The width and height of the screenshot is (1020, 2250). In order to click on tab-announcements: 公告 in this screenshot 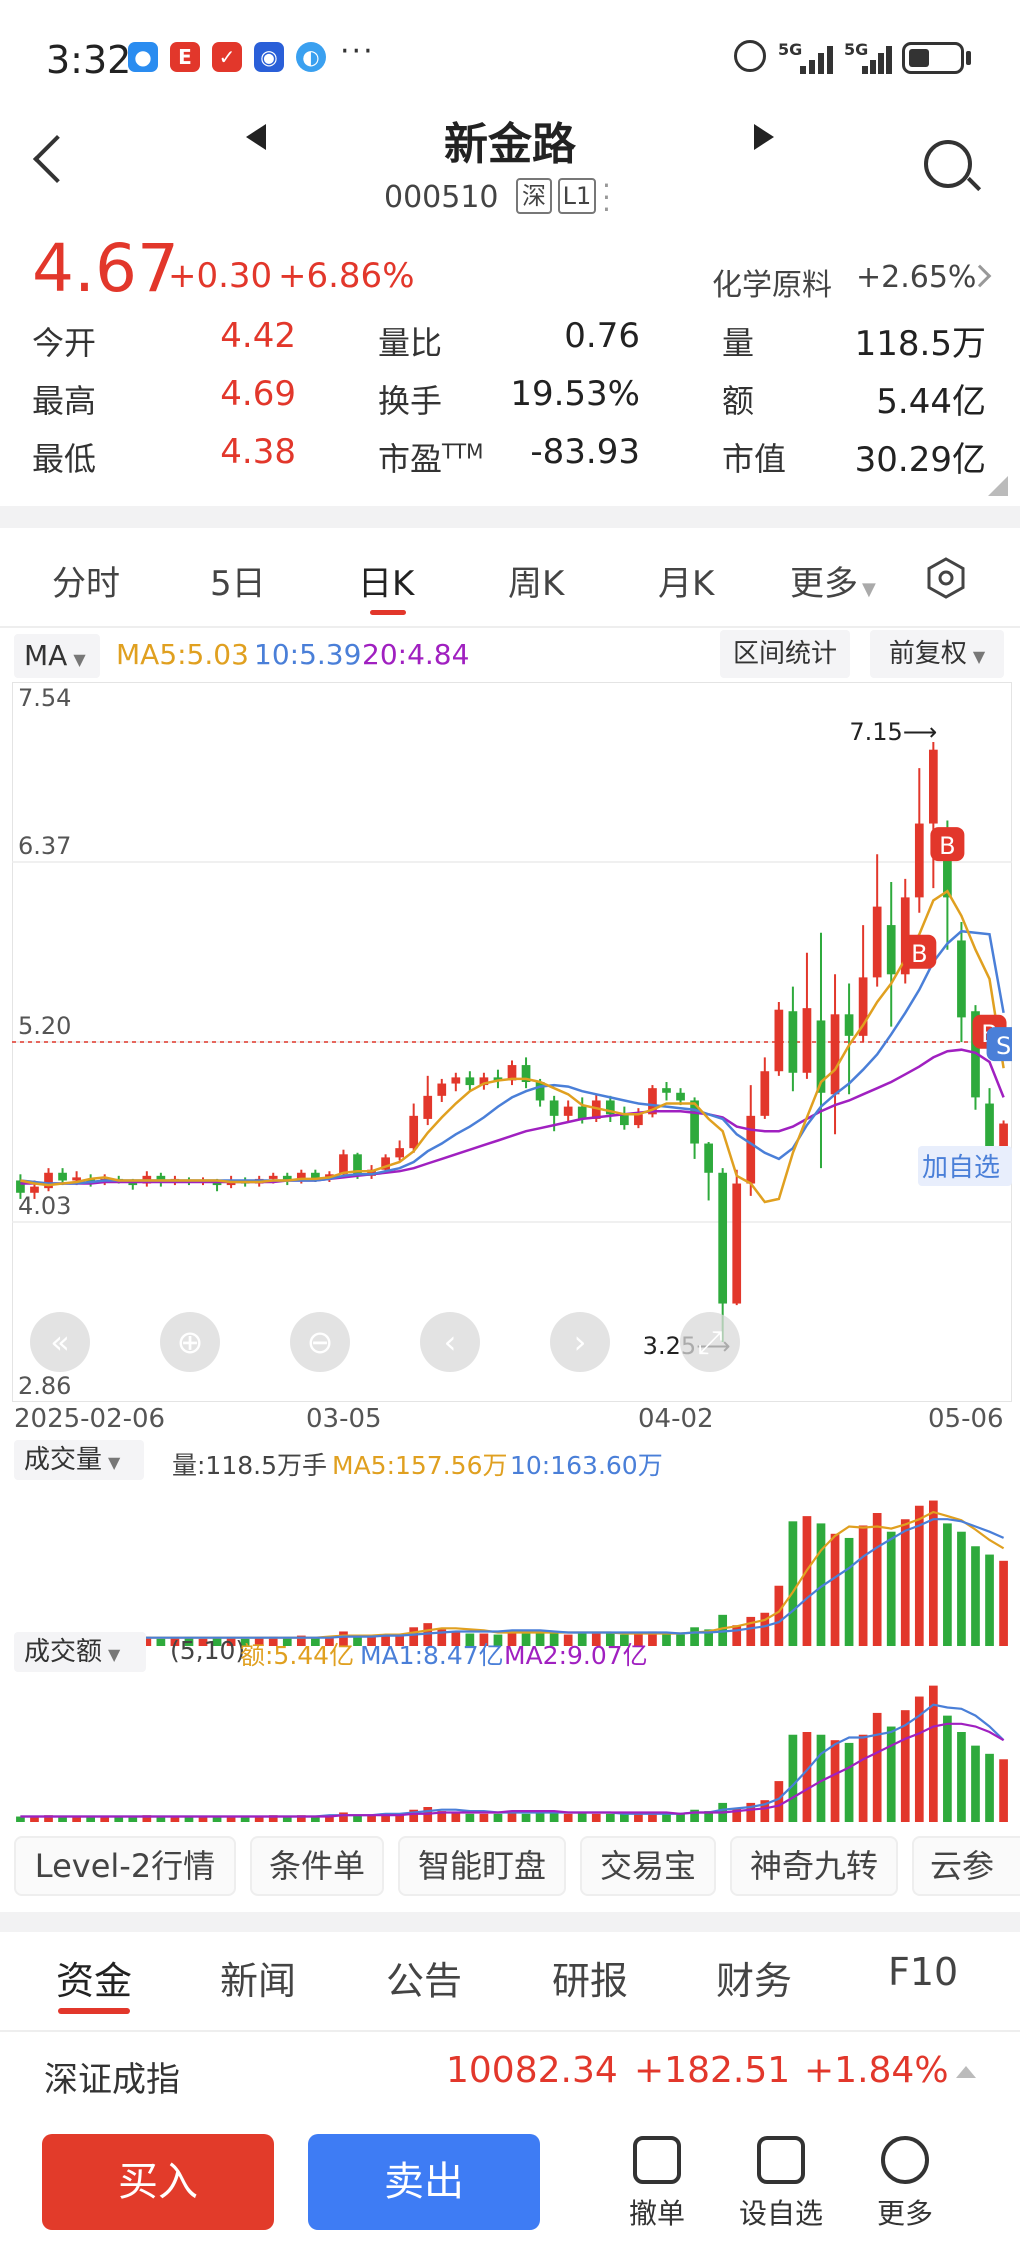, I will do `click(424, 1981)`.